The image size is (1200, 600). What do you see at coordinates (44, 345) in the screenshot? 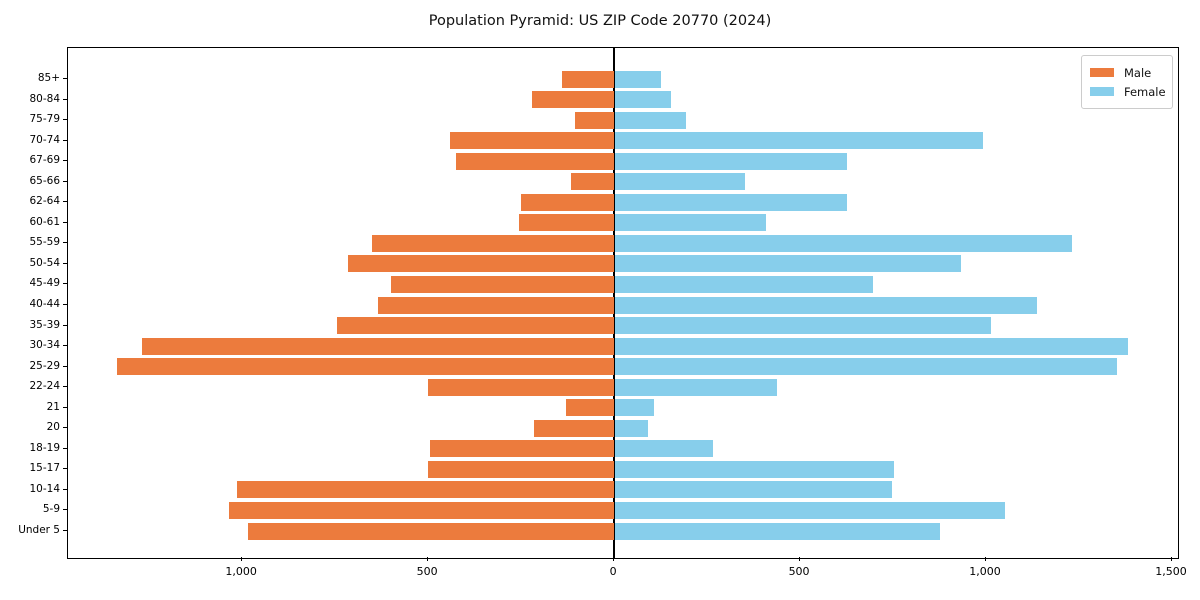
I see `y-tick-label: 30-34` at bounding box center [44, 345].